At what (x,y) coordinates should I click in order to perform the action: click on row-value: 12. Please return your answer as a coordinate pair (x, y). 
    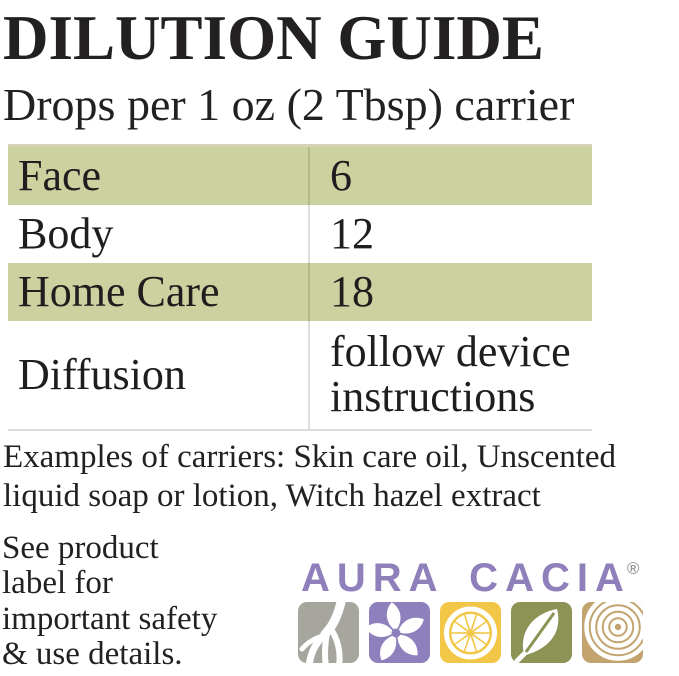
    Looking at the image, I should click on (352, 233).